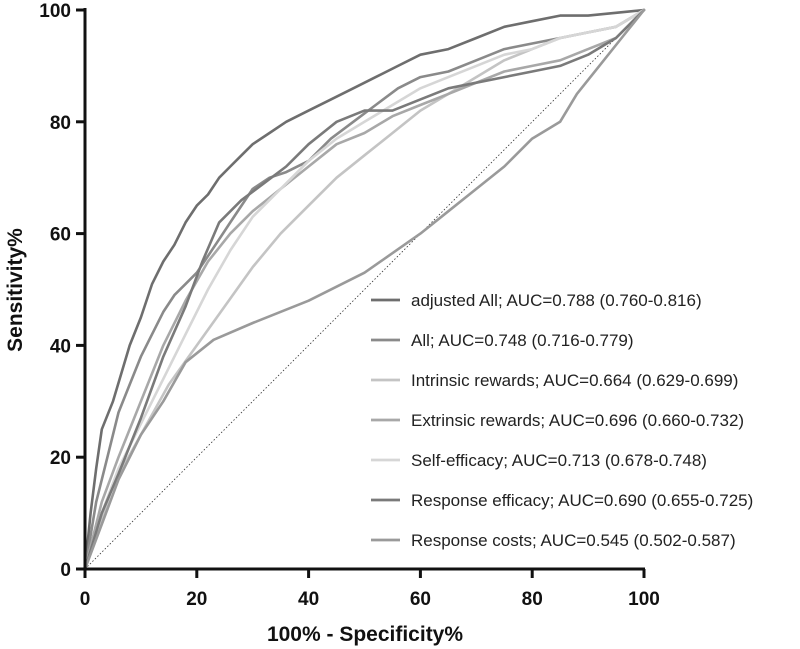 Image resolution: width=800 pixels, height=649 pixels. Describe the element at coordinates (60, 346) in the screenshot. I see `y-tick-label: 40` at that location.